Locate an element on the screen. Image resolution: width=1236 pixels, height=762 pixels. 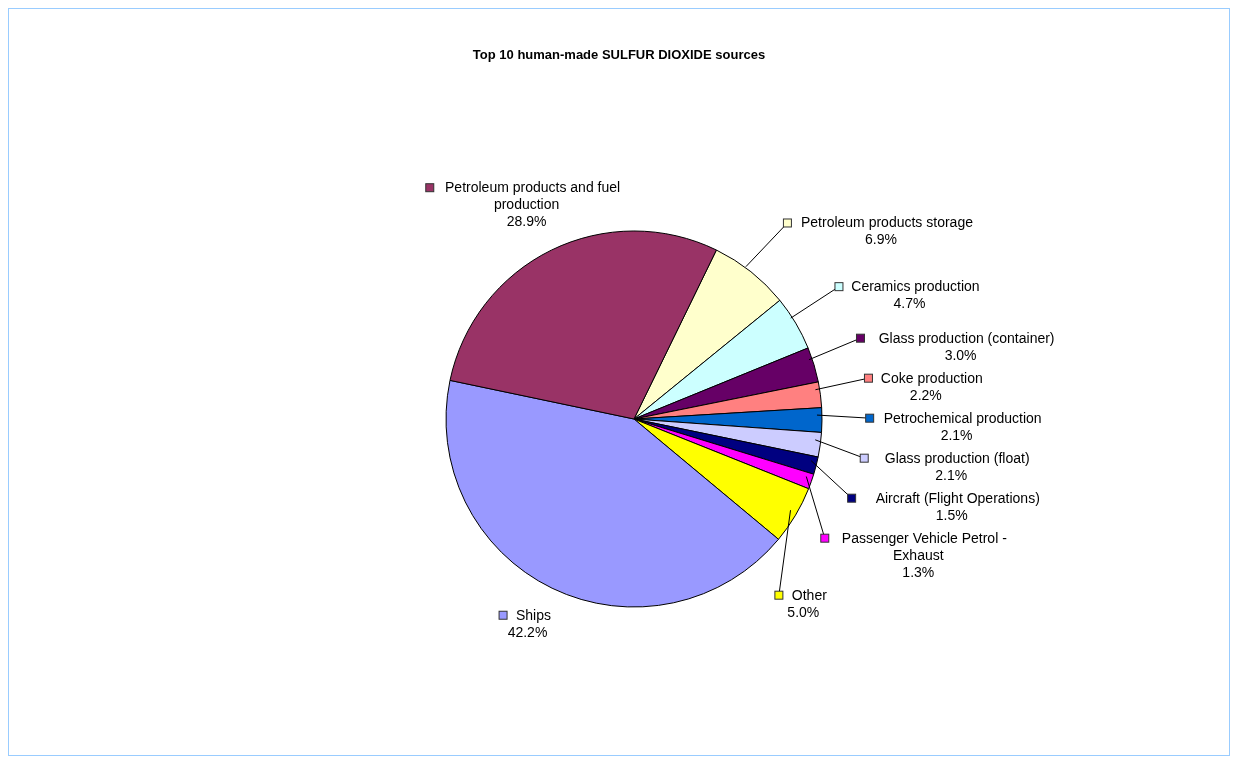
data-label: 28.9% is located at coordinates (526, 221).